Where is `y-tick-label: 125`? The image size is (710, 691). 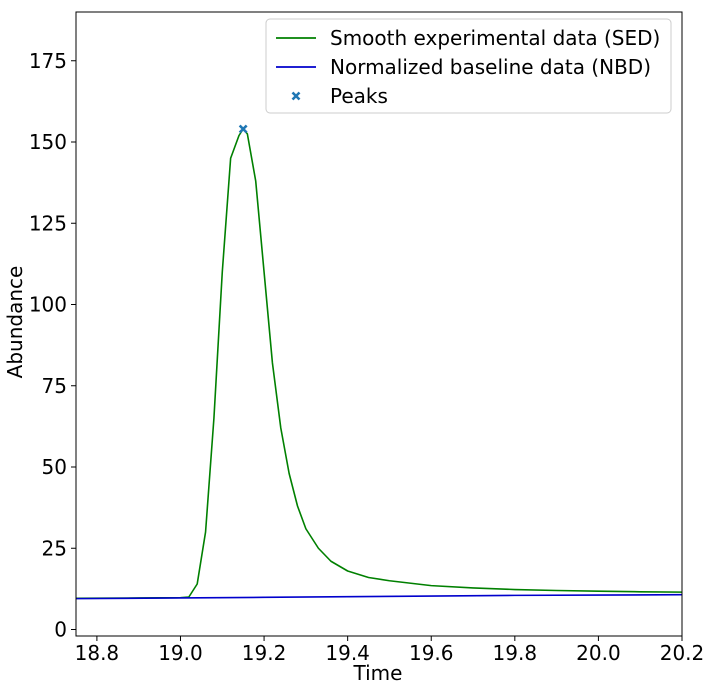
y-tick-label: 125 is located at coordinates (48, 223).